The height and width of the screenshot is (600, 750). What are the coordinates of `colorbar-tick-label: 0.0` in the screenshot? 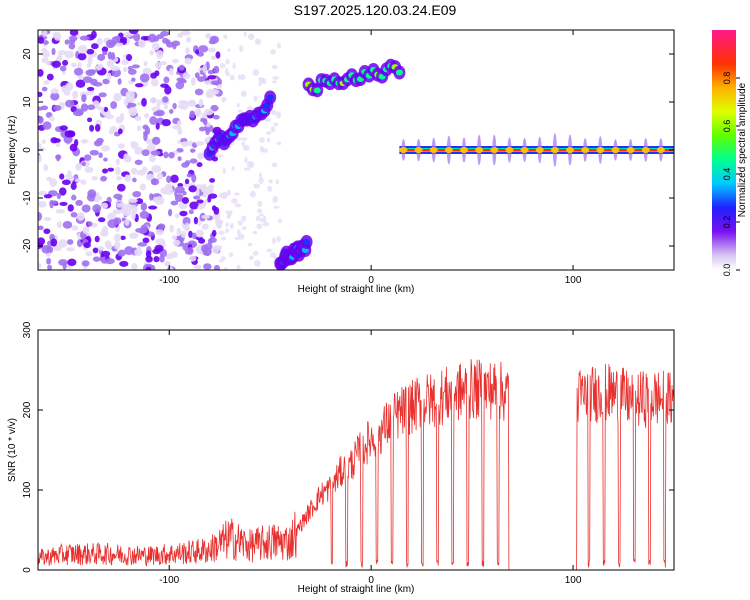 It's located at (727, 270).